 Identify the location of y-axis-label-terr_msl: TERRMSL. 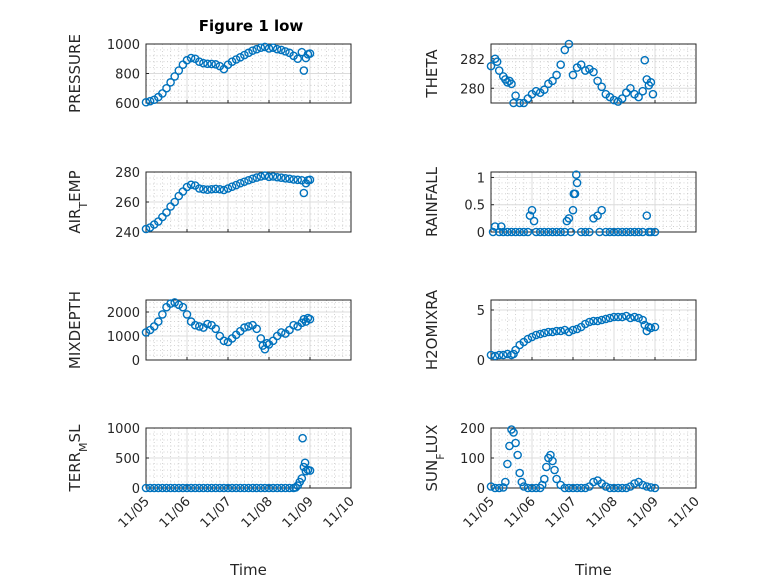
(78, 458).